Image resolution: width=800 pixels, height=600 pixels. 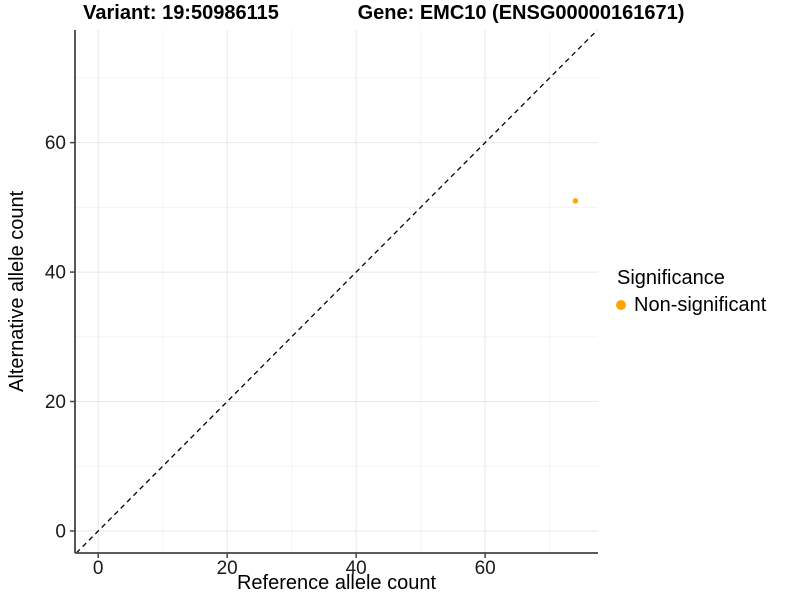 I want to click on y-tick-label: 40, so click(x=55, y=273).